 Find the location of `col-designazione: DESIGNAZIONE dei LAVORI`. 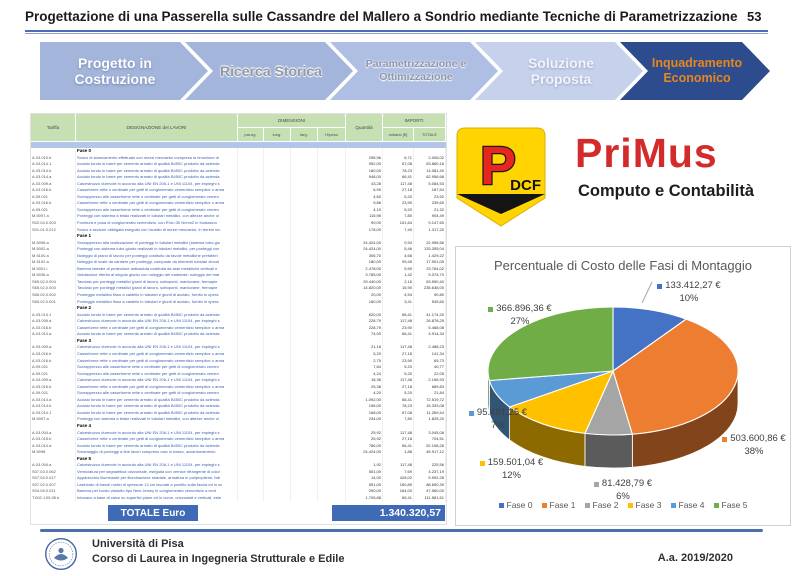

col-designazione: DESIGNAZIONE dei LAVORI is located at coordinates (157, 128).